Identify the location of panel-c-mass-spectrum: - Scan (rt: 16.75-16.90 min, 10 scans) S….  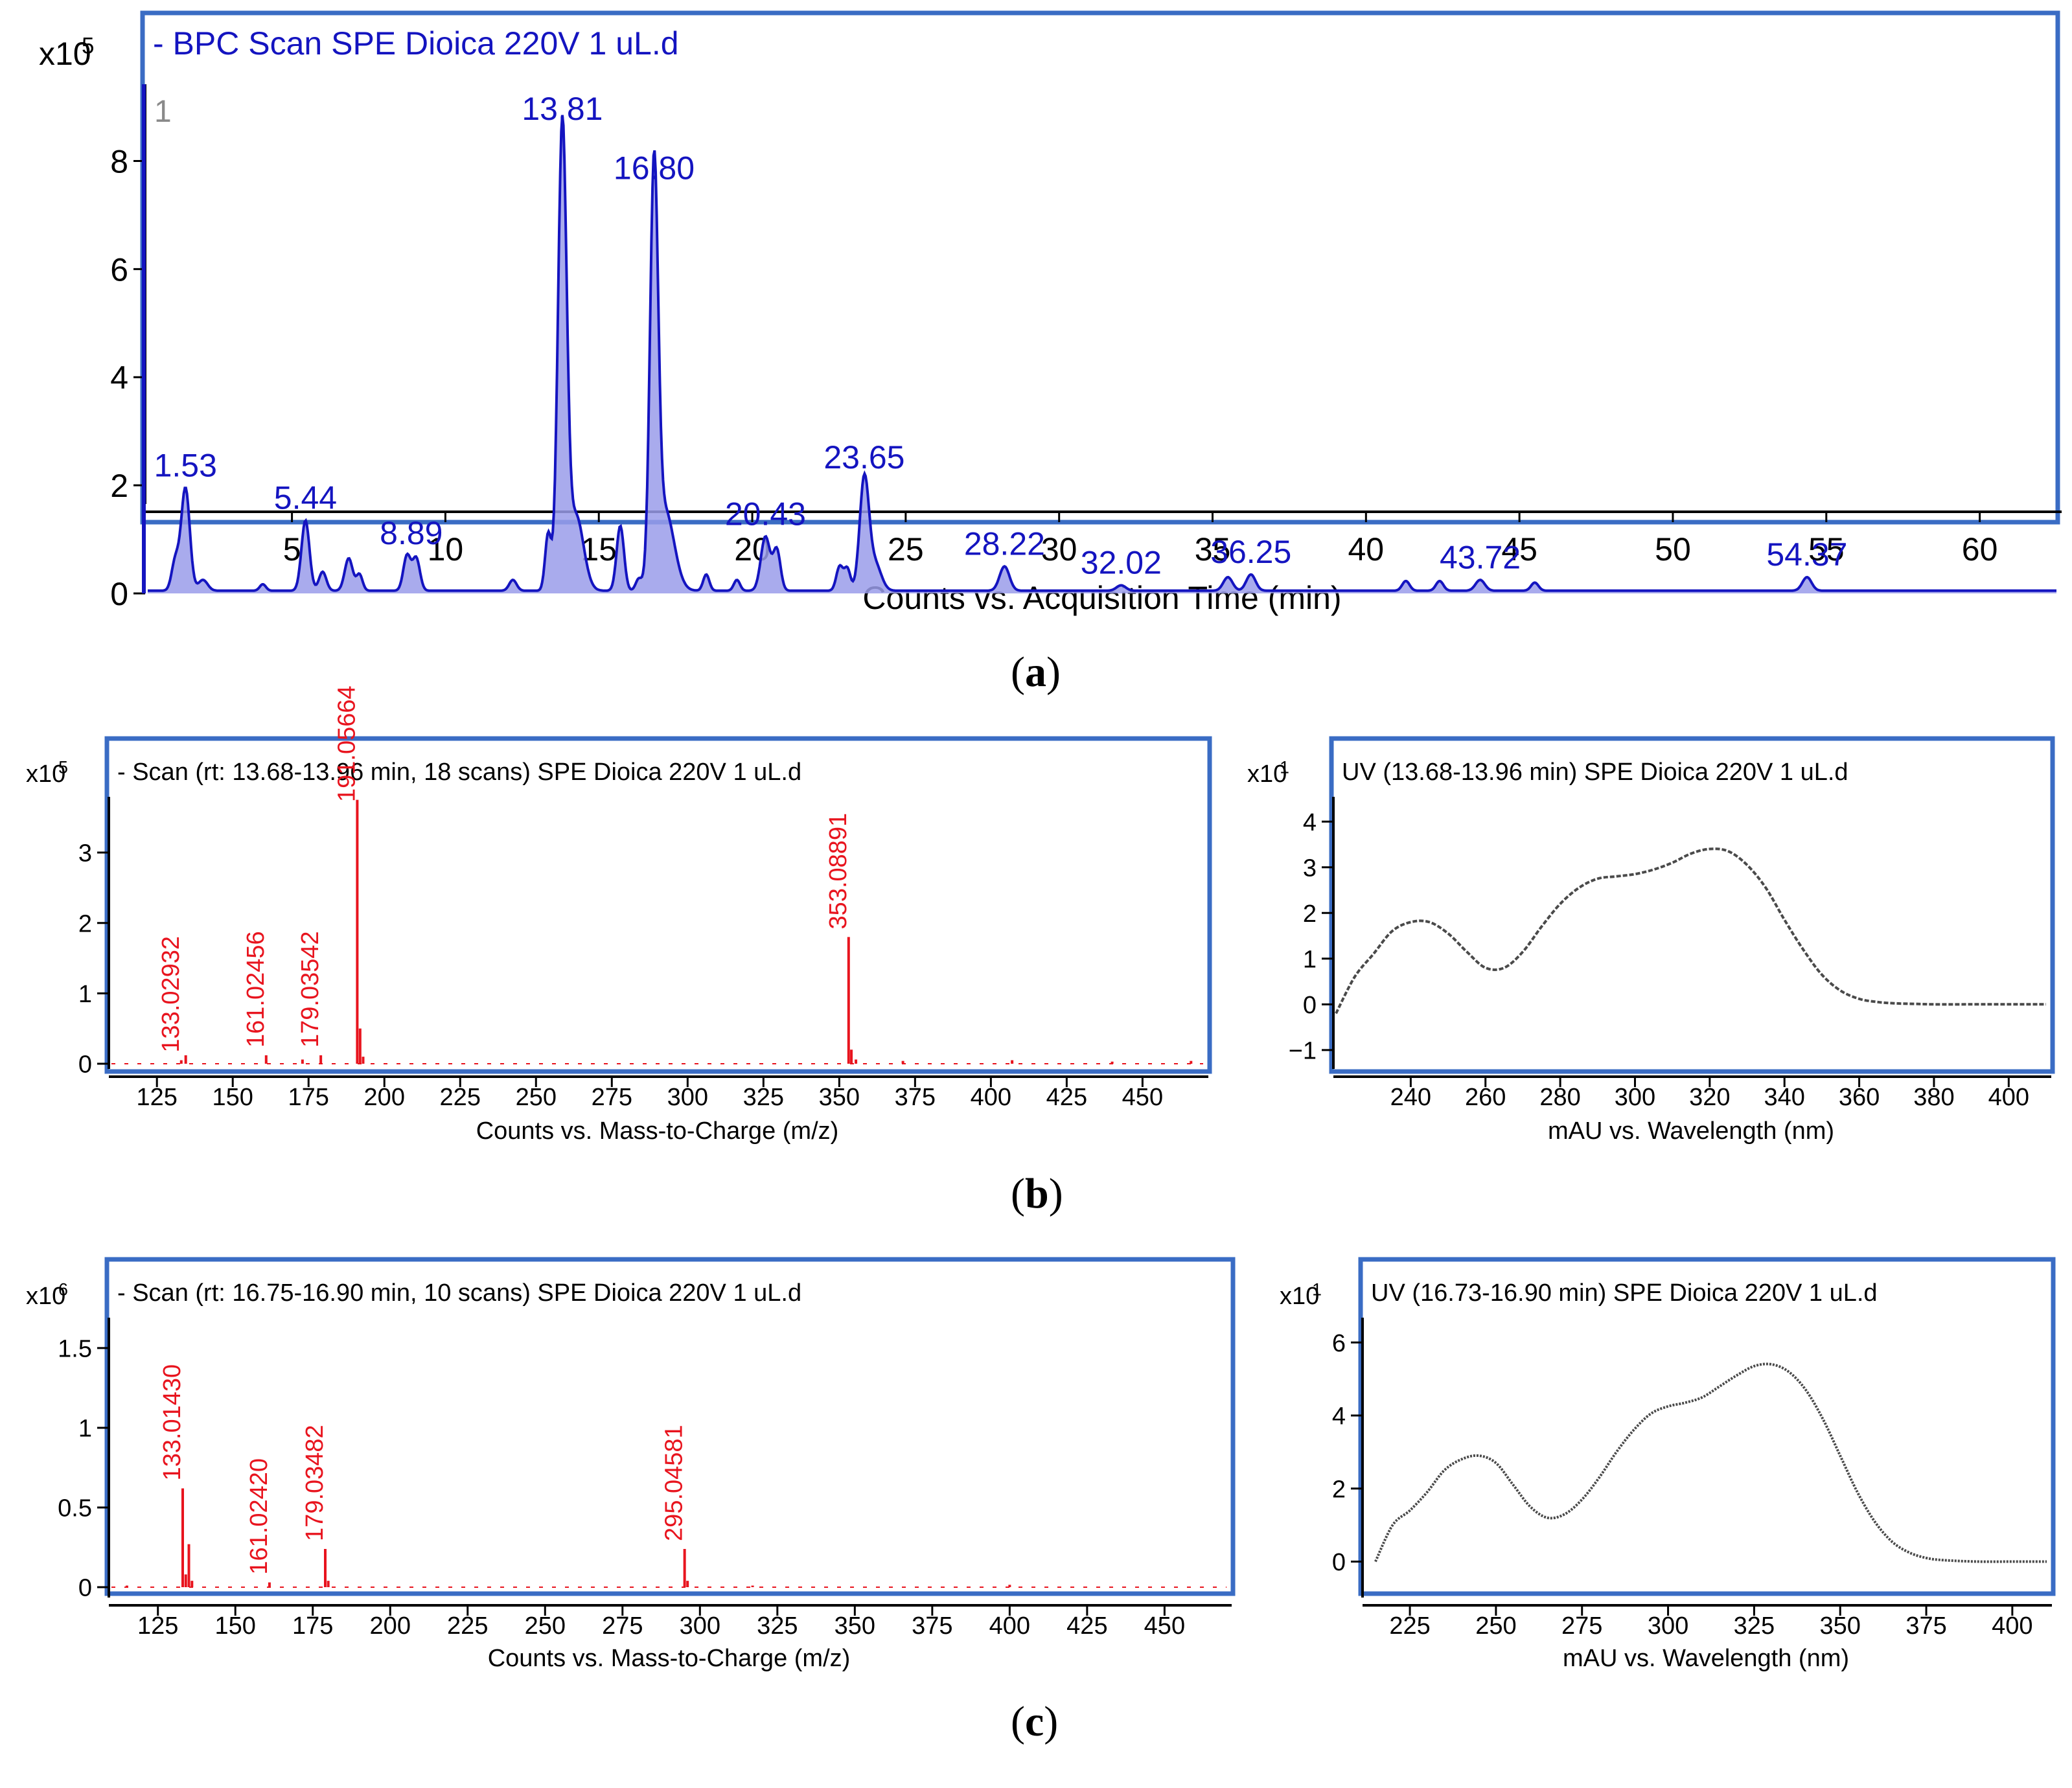
(631, 1464).